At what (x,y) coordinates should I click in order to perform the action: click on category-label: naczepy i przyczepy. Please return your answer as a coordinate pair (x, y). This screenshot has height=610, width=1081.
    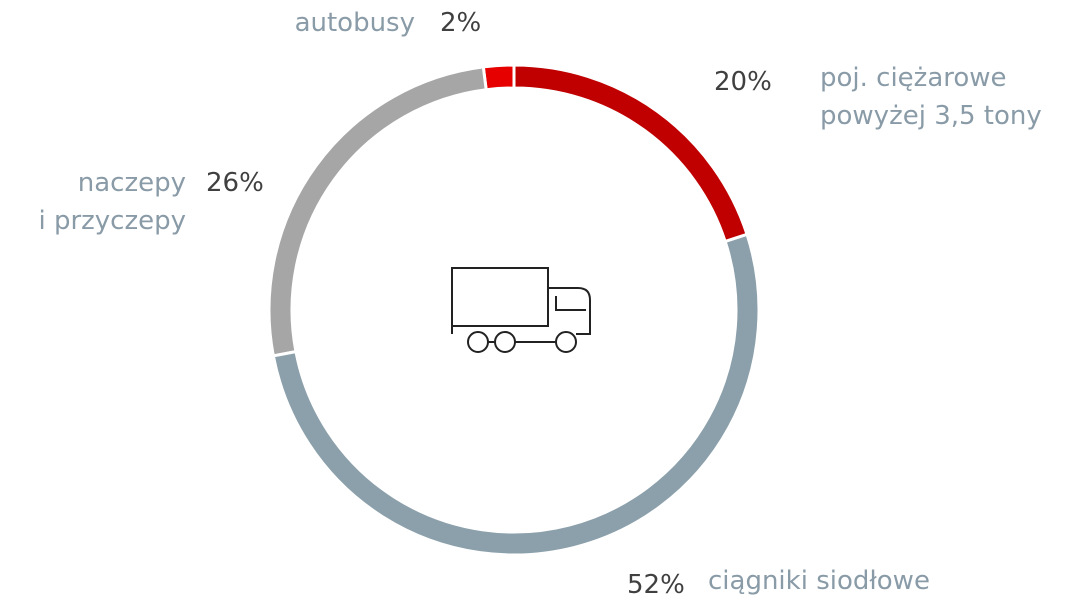
    Looking at the image, I should click on (112, 202).